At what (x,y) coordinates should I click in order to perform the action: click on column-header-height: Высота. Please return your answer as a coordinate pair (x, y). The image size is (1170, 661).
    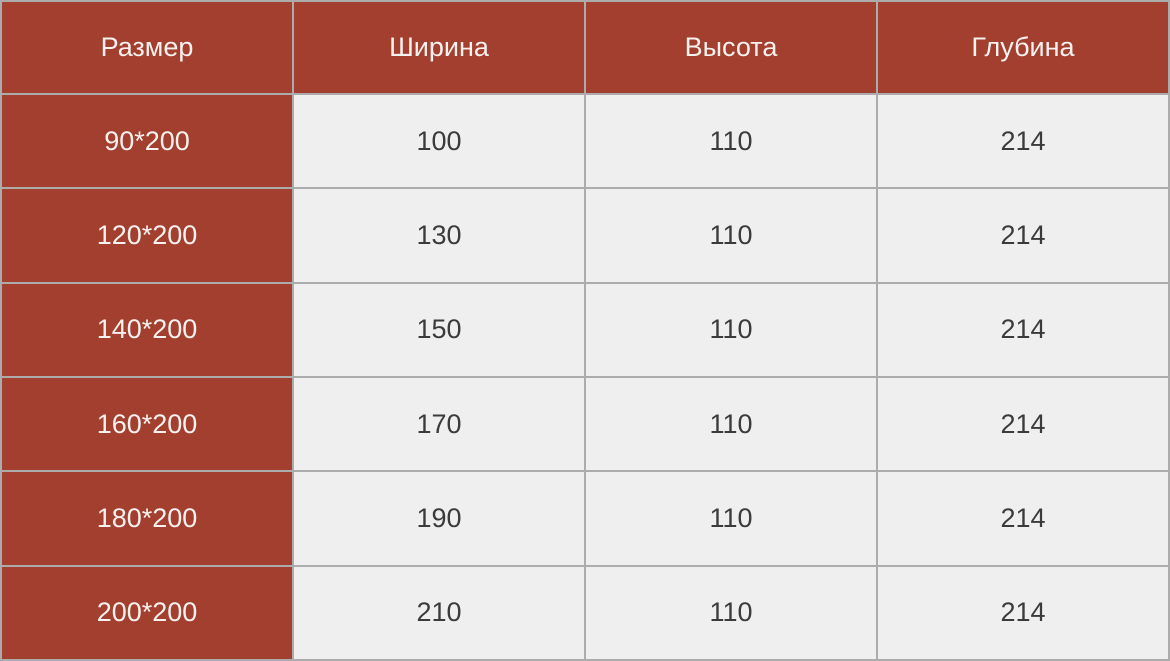
    Looking at the image, I should click on (731, 47).